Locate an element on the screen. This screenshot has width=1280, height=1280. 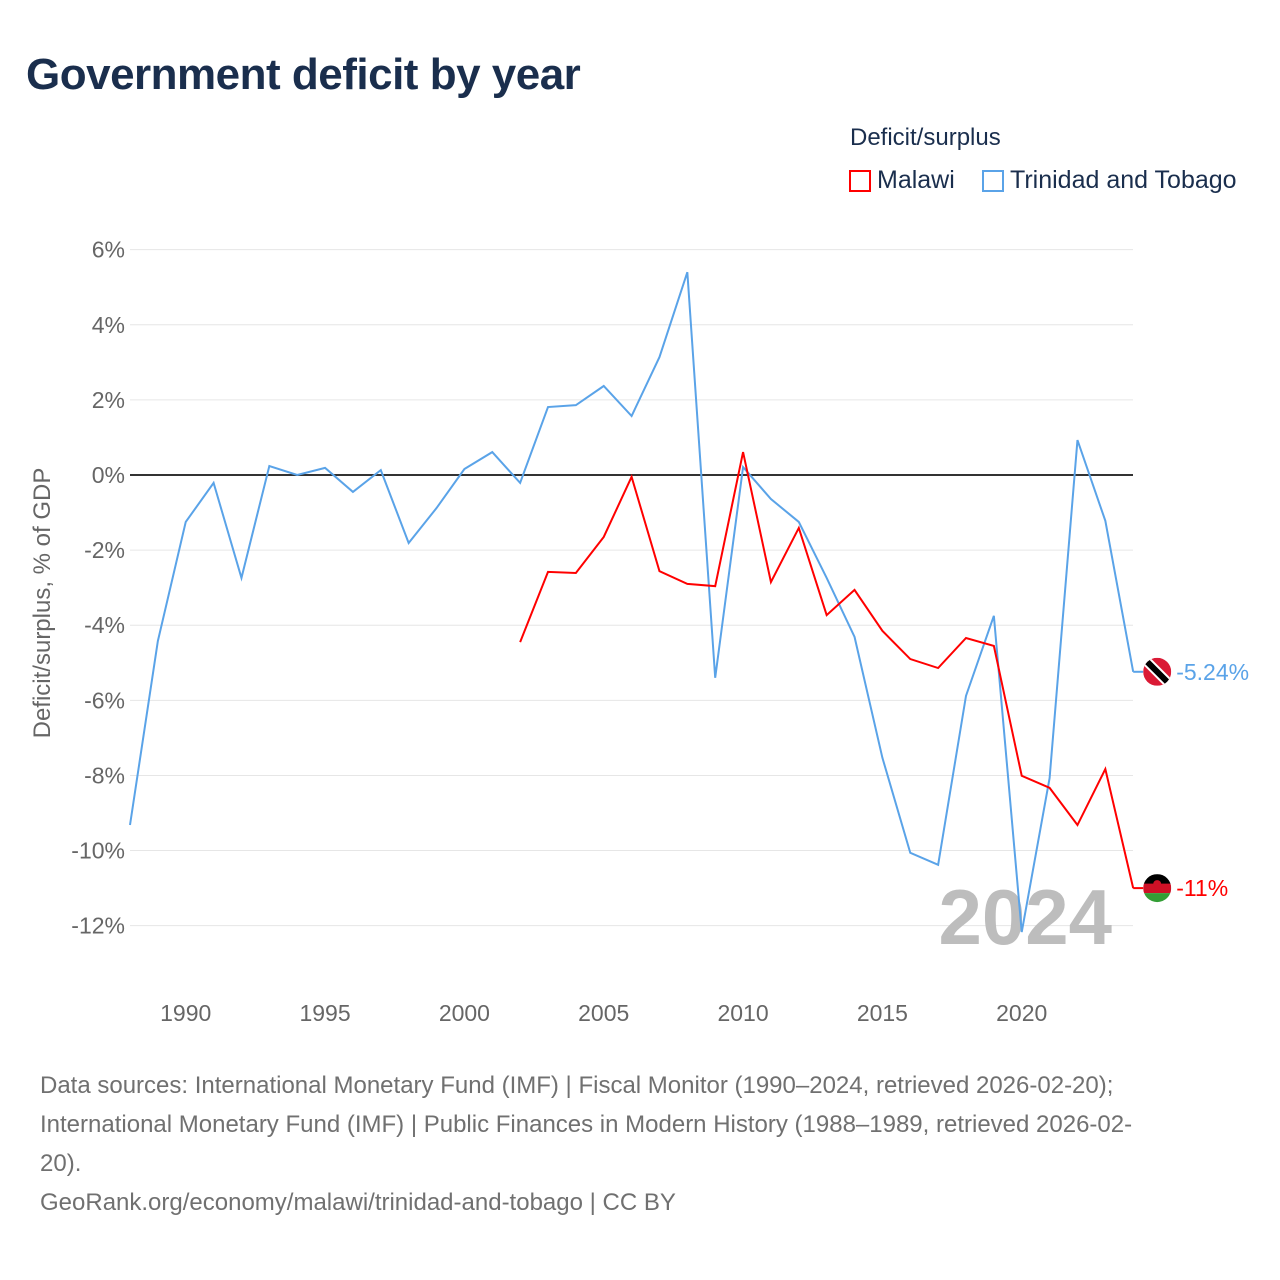
flag-stripe-green is located at coordinates (1157, 898).